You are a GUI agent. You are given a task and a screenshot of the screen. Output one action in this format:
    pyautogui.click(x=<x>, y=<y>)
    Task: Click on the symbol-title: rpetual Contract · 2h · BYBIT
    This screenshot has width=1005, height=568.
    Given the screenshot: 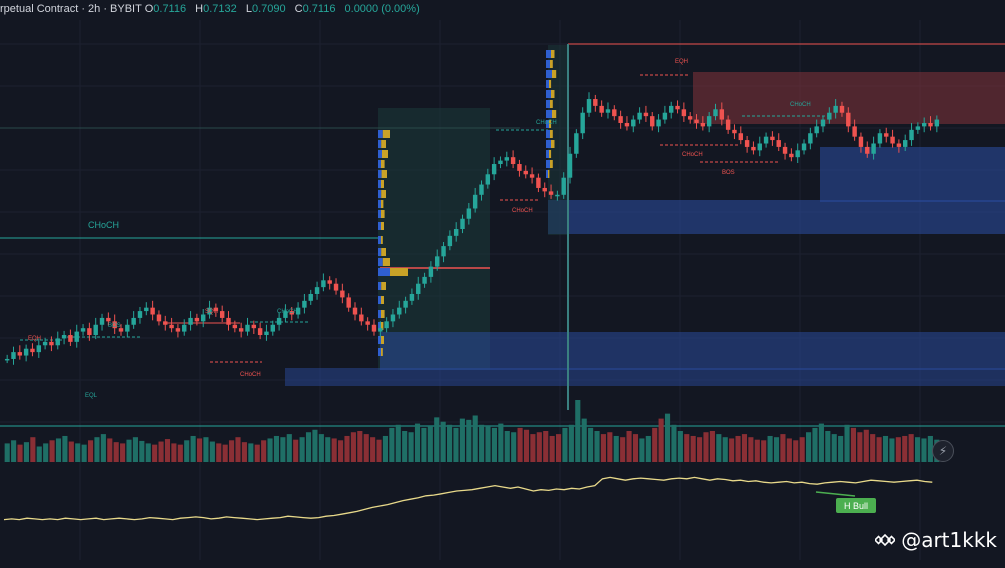 What is the action you would take?
    pyautogui.click(x=71, y=9)
    